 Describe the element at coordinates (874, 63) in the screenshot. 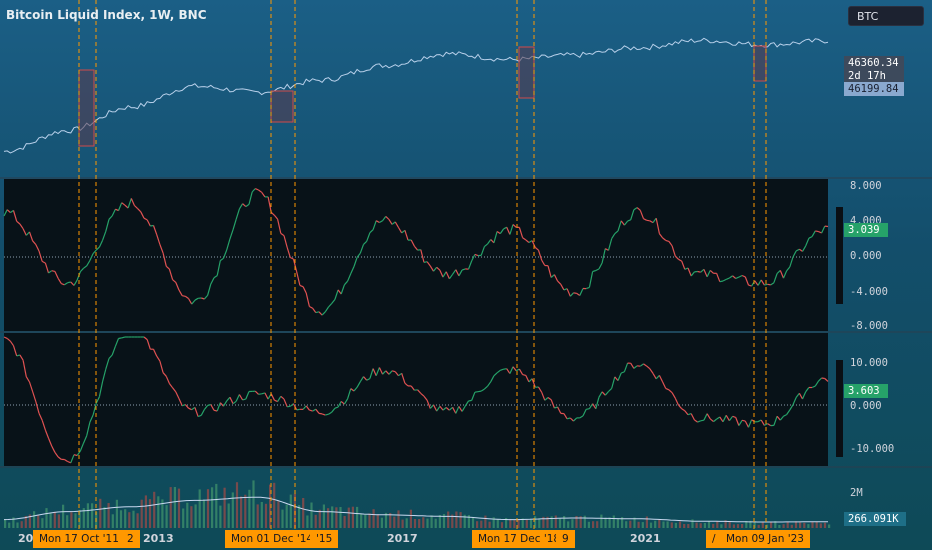

I see `last-price-label: 46360.34` at that location.